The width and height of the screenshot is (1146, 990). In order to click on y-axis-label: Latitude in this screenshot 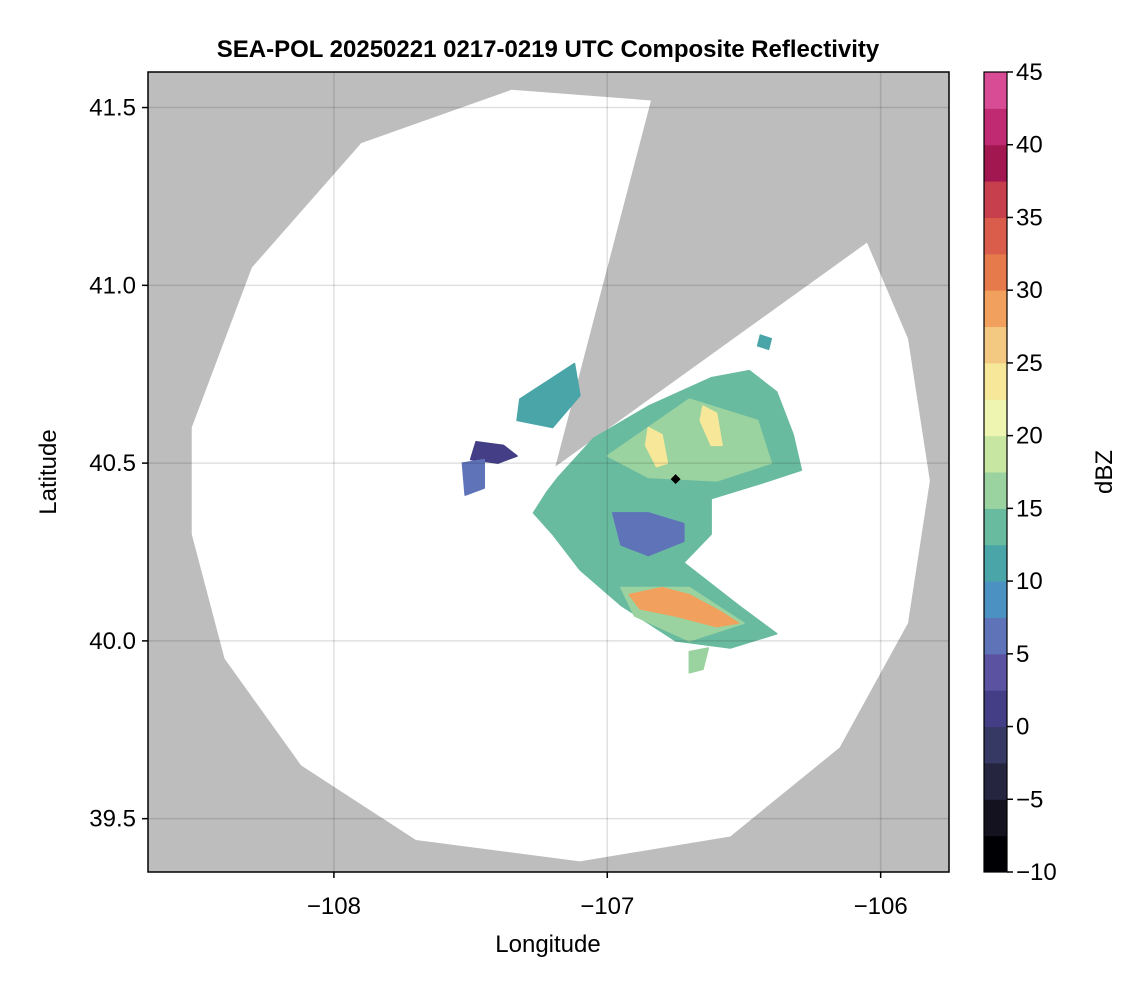, I will do `click(48, 471)`.